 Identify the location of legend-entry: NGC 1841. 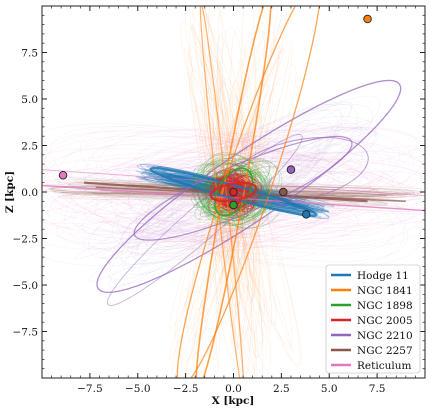
(385, 291).